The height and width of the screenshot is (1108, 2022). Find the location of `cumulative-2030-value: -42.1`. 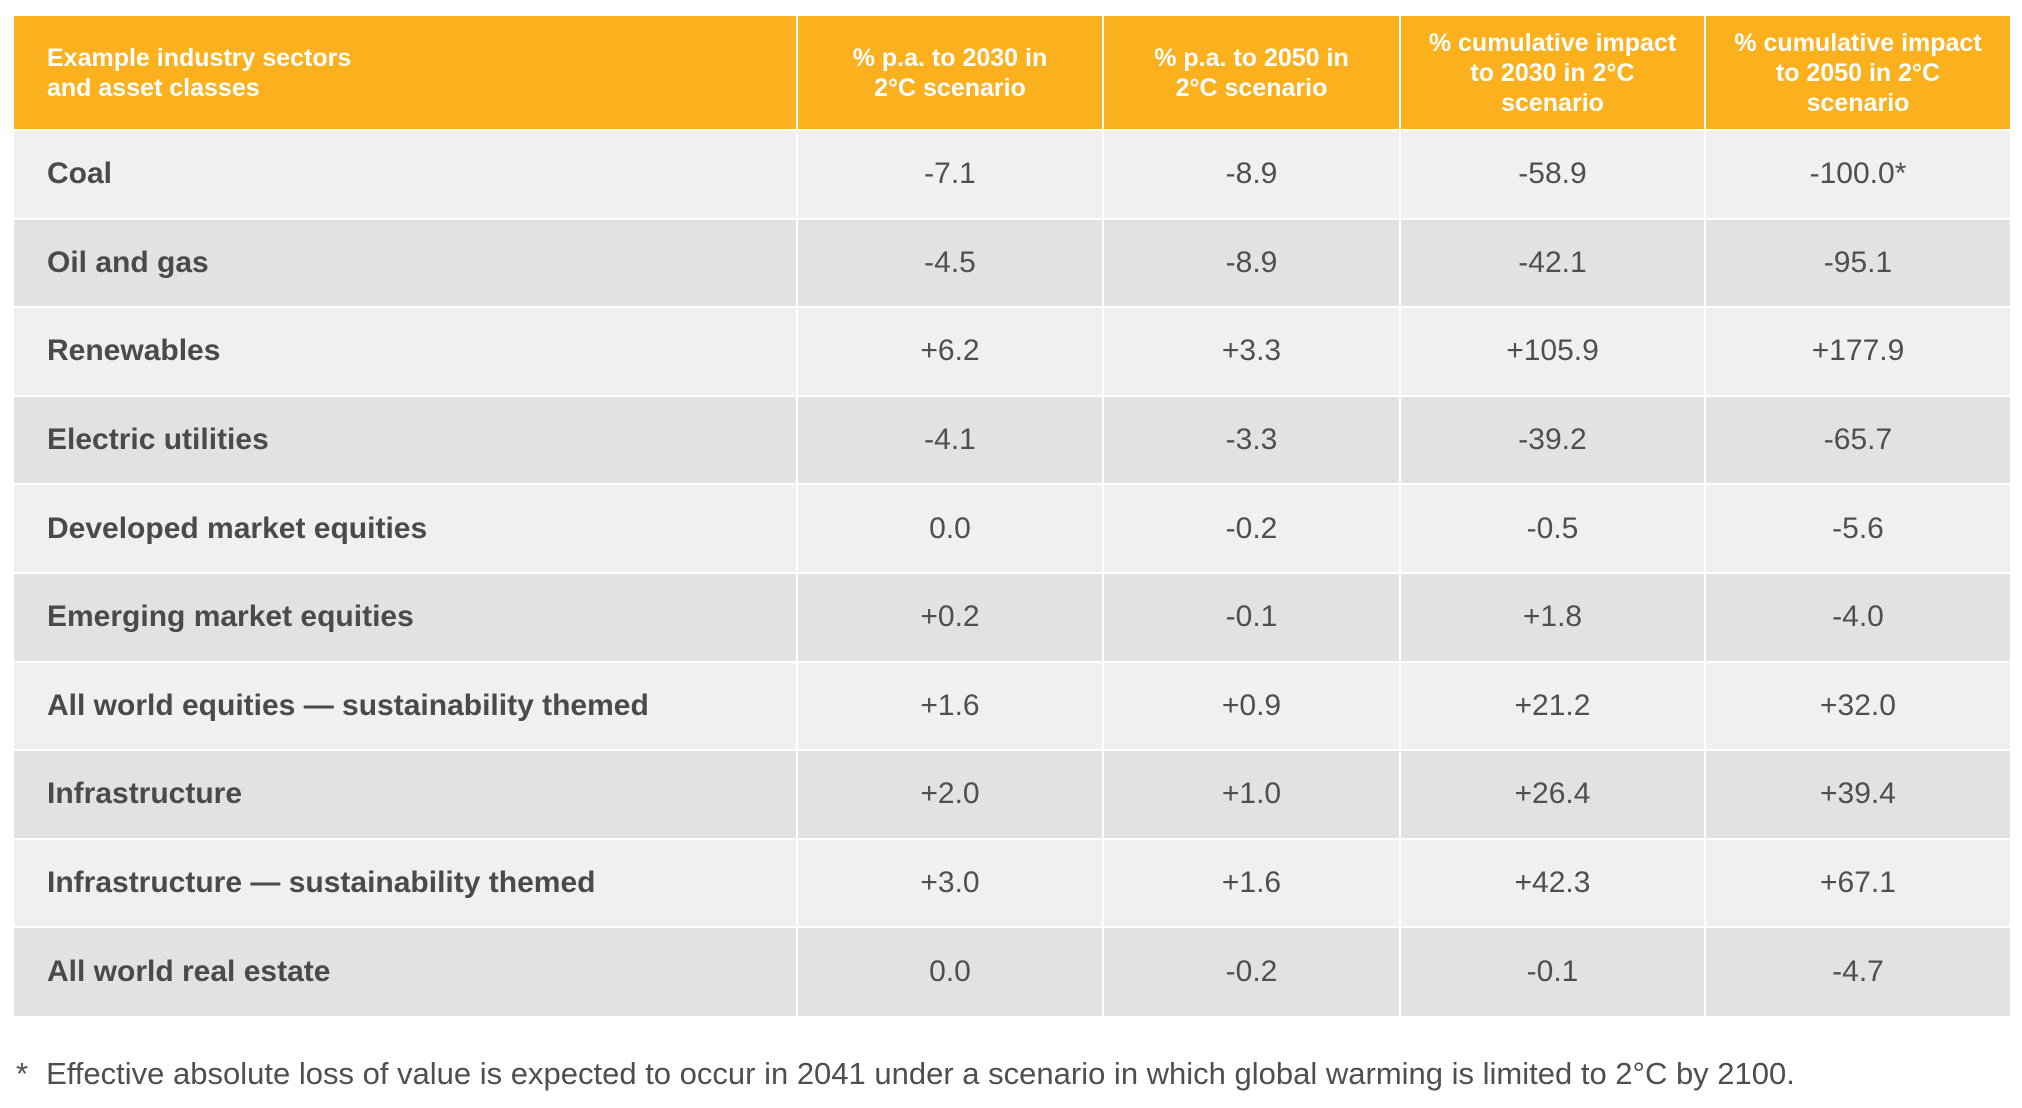

cumulative-2030-value: -42.1 is located at coordinates (1553, 262).